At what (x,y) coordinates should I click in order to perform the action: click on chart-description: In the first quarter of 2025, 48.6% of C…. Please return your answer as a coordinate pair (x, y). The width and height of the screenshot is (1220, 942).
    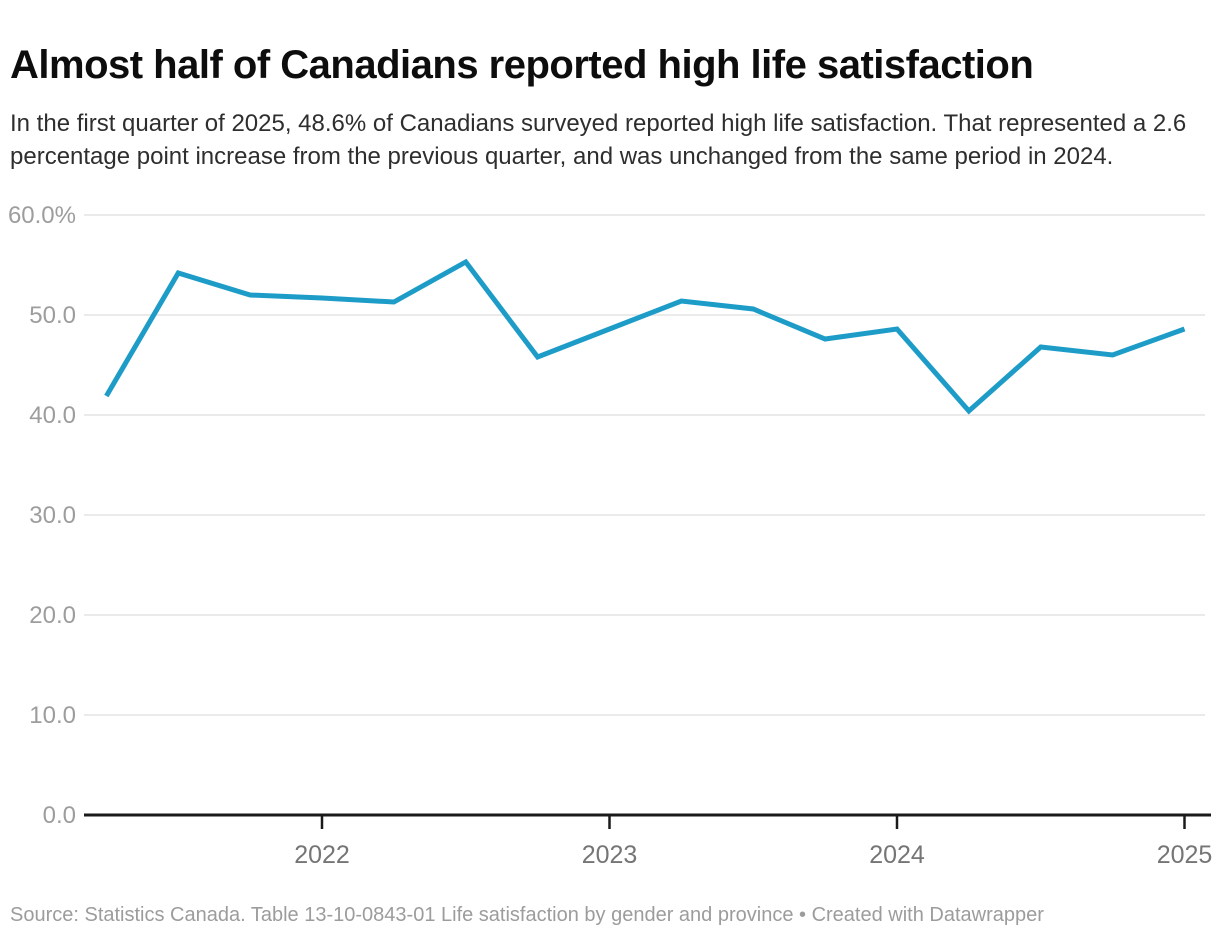
    Looking at the image, I should click on (598, 140).